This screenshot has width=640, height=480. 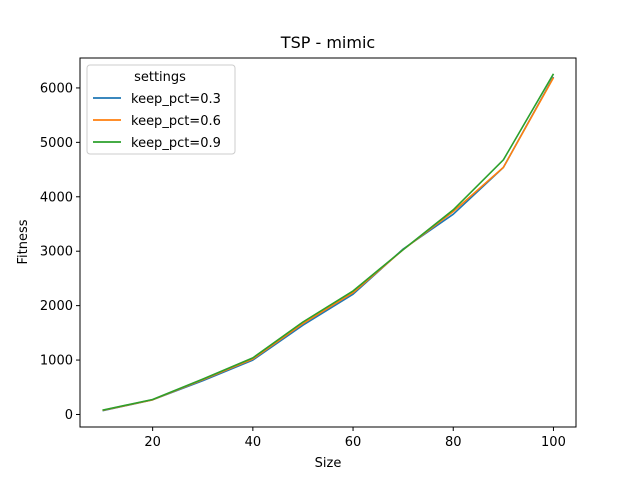 What do you see at coordinates (553, 442) in the screenshot?
I see `x-tick-label: 100` at bounding box center [553, 442].